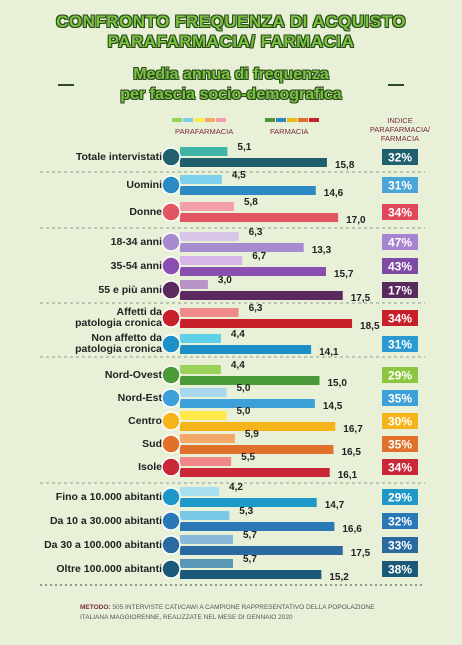 This screenshot has height=645, width=462. What do you see at coordinates (244, 147) in the screenshot?
I see `value-label: 5,1` at bounding box center [244, 147].